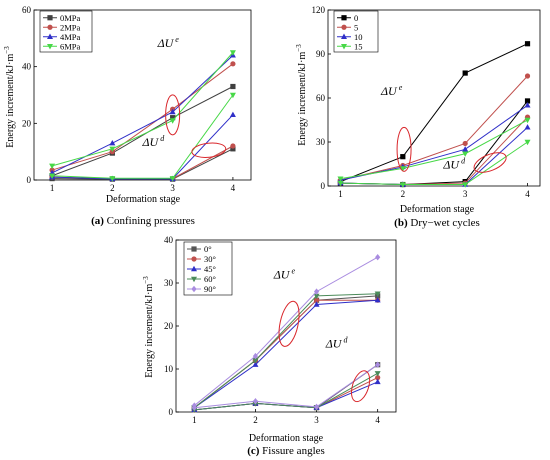 The height and width of the screenshot is (460, 550). Describe the element at coordinates (286, 386) in the screenshot. I see `series-line-c-4-d` at that location.